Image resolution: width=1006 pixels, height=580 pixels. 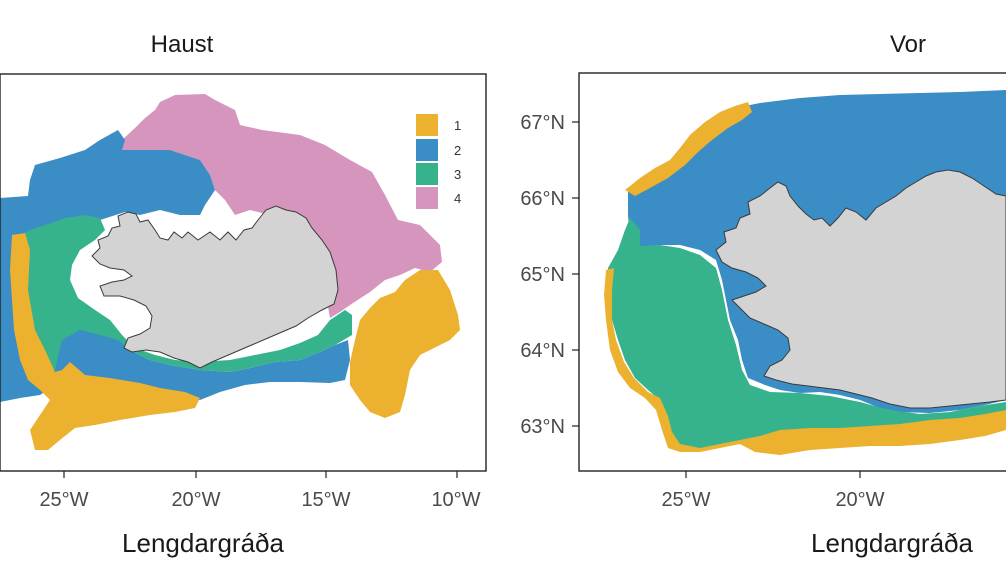 I want to click on x-axis-haust: 25°W 20°W 15°W 10°W, so click(x=260, y=491).